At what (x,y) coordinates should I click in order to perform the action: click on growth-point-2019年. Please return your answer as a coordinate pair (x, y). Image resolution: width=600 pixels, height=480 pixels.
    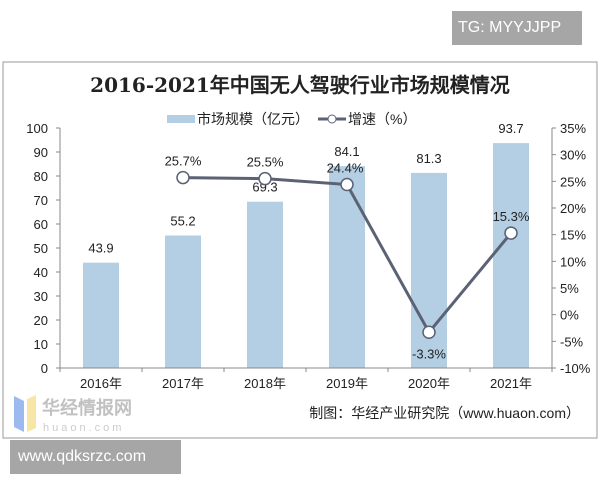
    Looking at the image, I should click on (347, 184).